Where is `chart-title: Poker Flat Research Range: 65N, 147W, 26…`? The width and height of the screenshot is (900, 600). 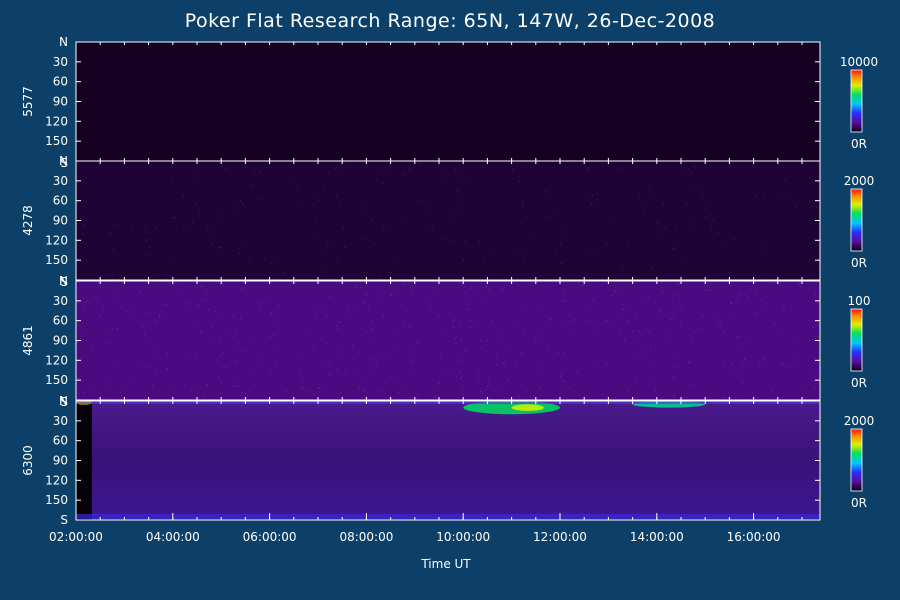
chart-title: Poker Flat Research Range: 65N, 147W, 26… is located at coordinates (450, 21).